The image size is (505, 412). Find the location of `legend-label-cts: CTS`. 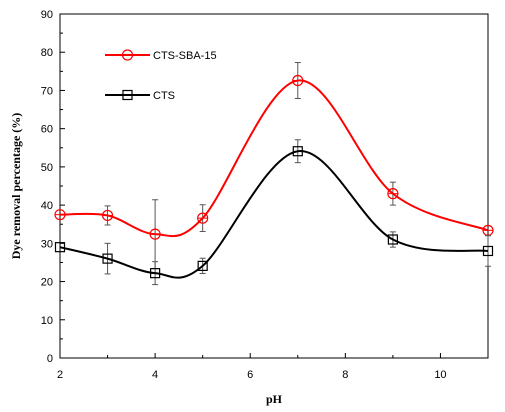

legend-label-cts: CTS is located at coordinates (164, 96).